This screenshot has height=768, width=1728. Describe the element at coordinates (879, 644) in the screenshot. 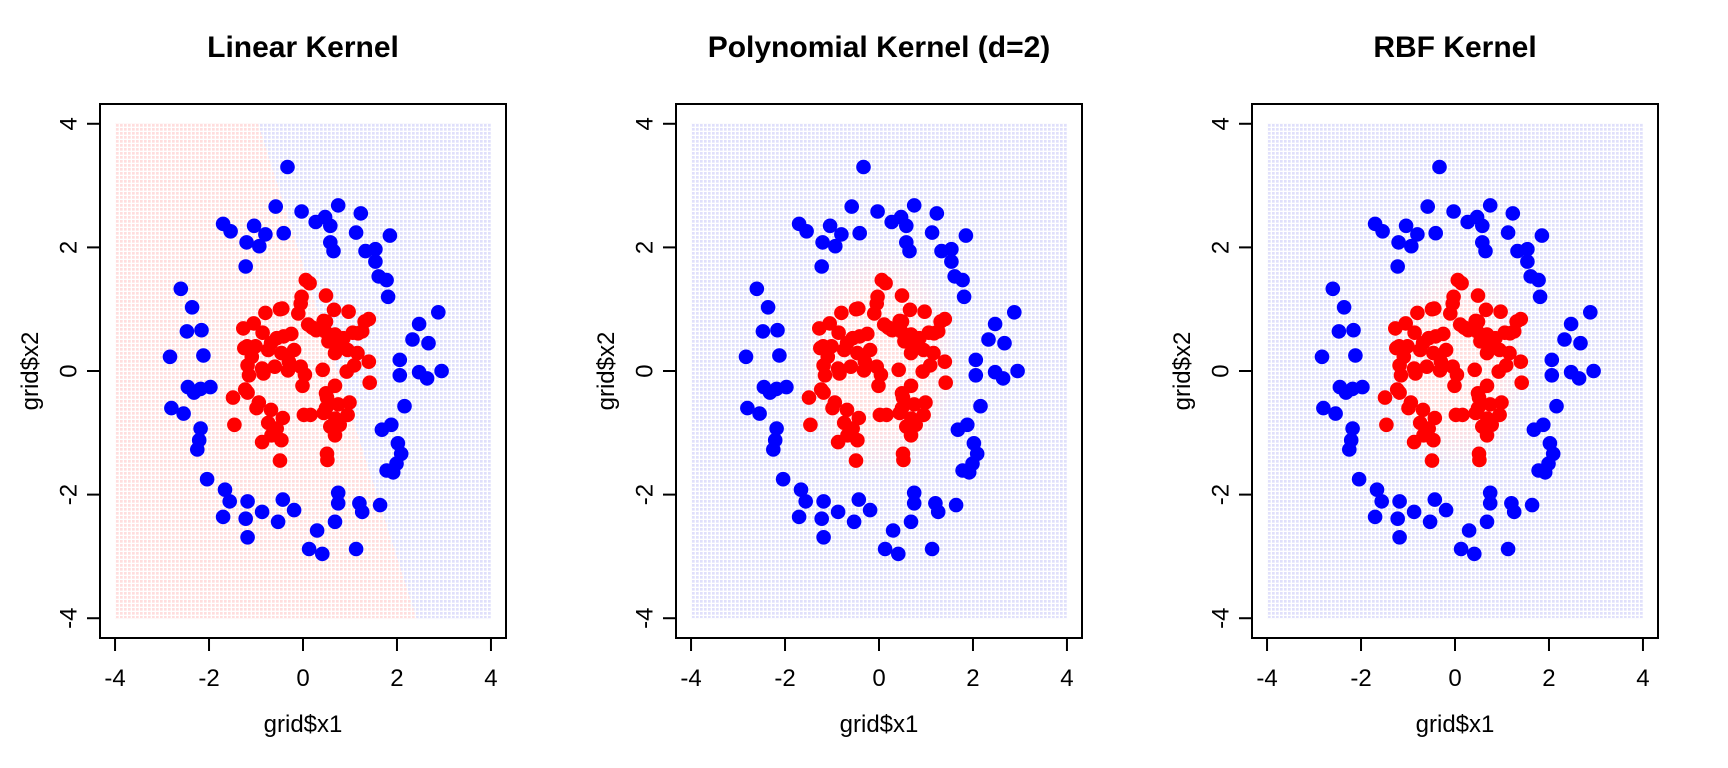

I see `x-axis-ticks` at that location.